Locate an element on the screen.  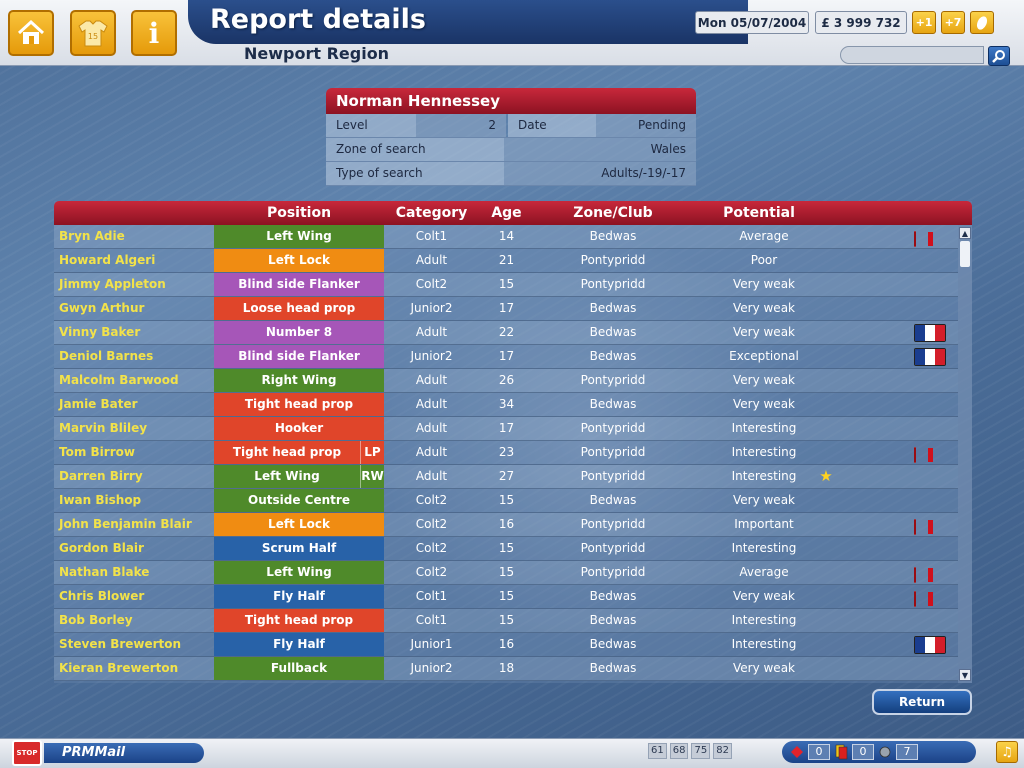
header-category: Category is located at coordinates (431, 213).